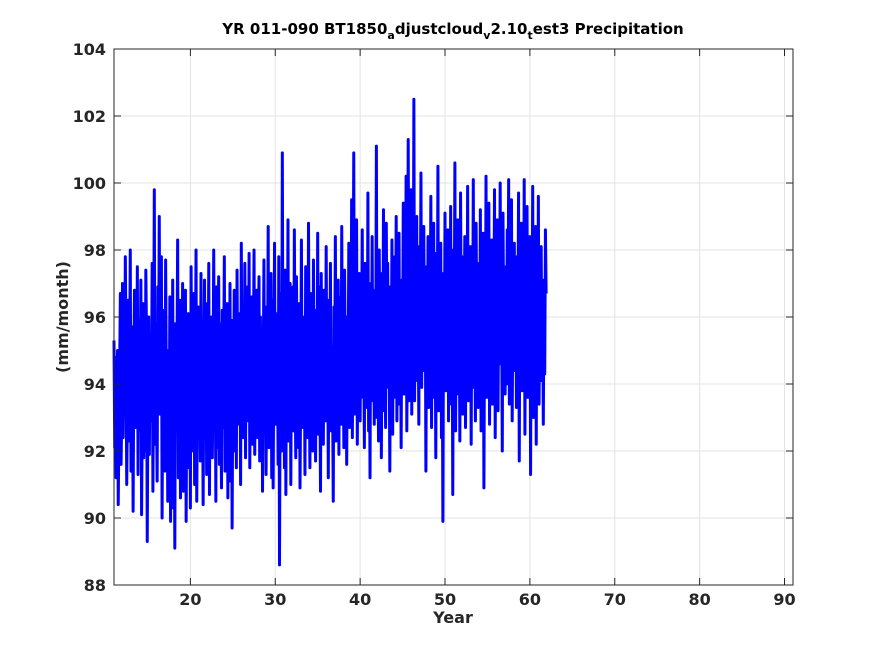  I want to click on y-tick-label: 96, so click(95, 317).